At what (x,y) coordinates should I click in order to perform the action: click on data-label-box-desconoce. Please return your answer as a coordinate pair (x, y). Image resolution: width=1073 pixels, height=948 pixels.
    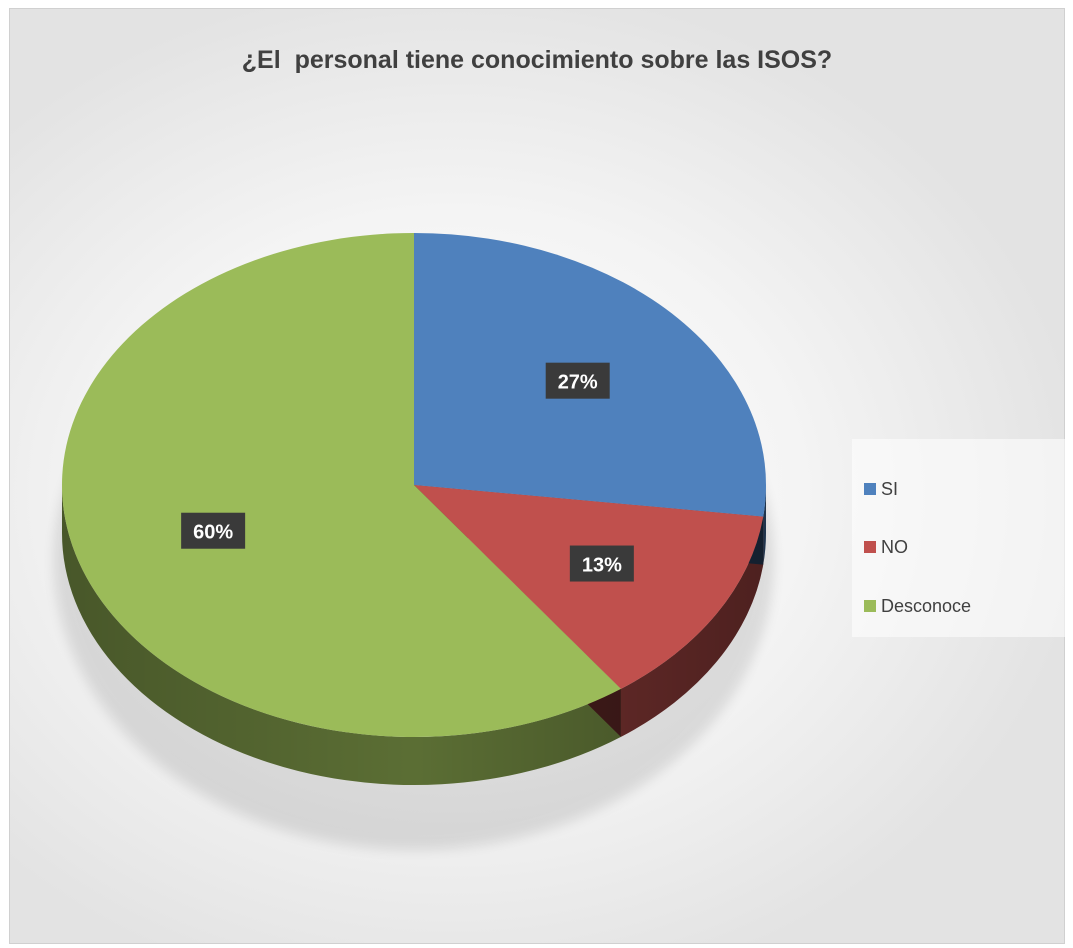
    Looking at the image, I should click on (213, 530).